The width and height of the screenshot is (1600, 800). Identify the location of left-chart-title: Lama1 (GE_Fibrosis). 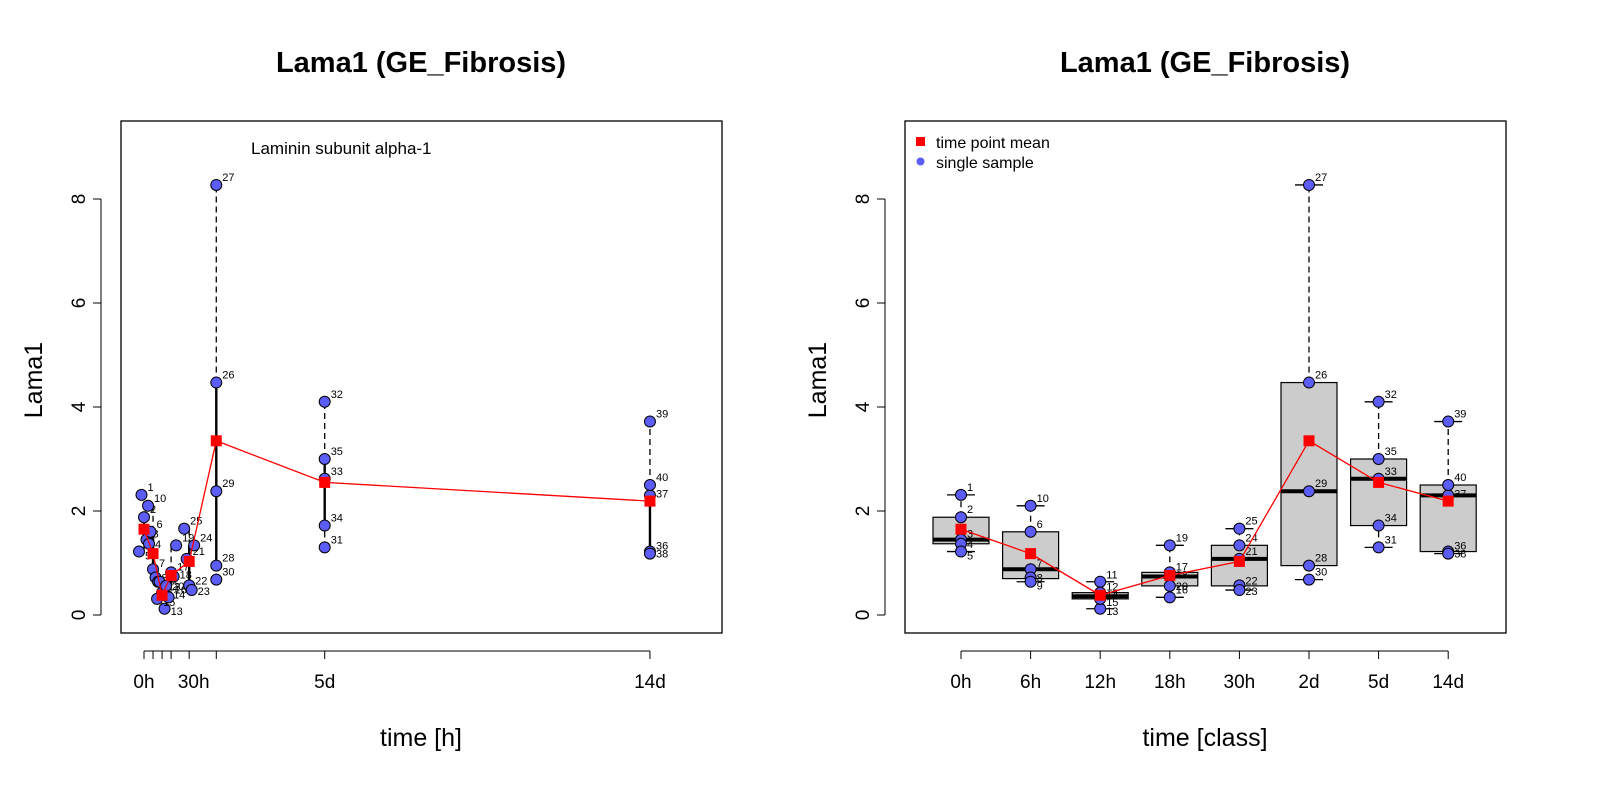
(421, 63).